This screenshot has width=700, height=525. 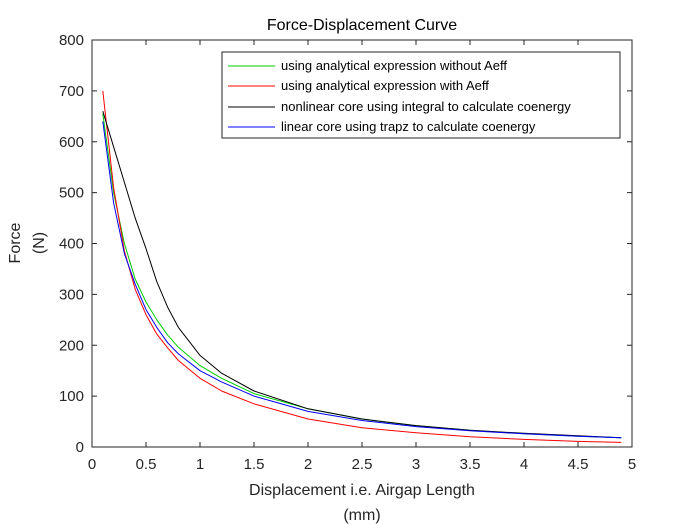 What do you see at coordinates (71, 396) in the screenshot?
I see `y-tick-label: 100` at bounding box center [71, 396].